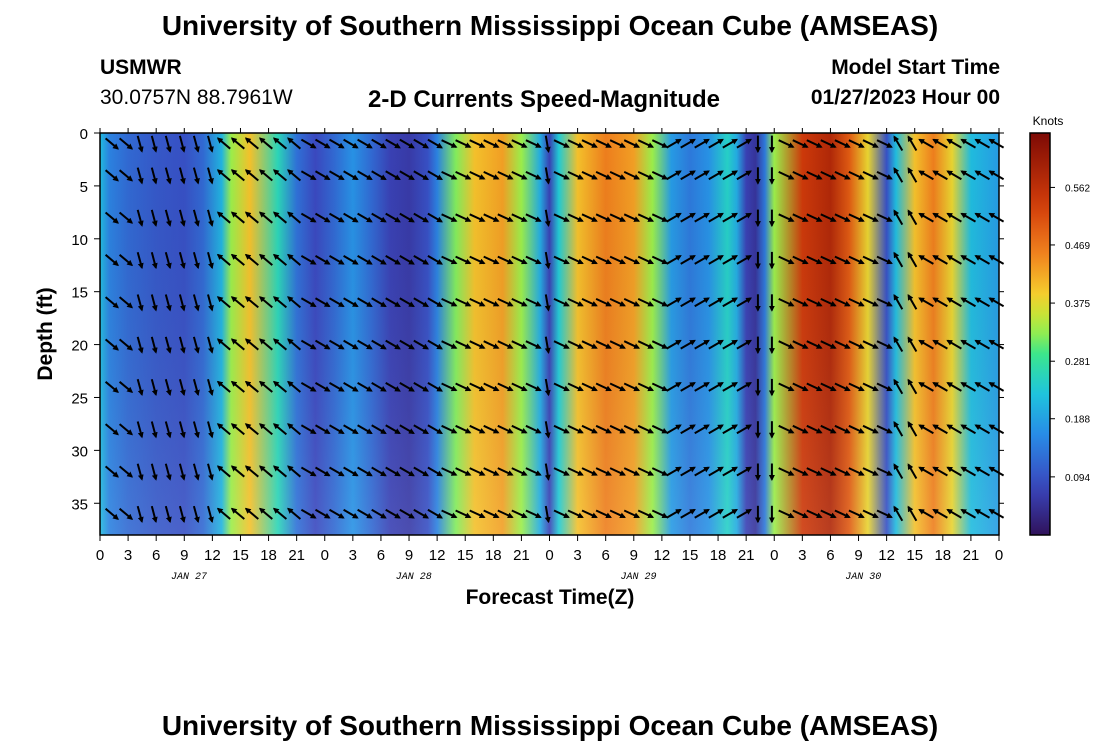  What do you see at coordinates (634, 555) in the screenshot?
I see `x-tick-label: 9` at bounding box center [634, 555].